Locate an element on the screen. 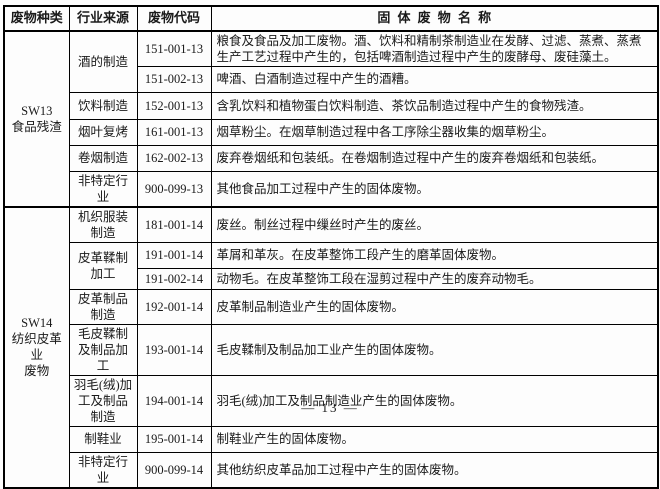  code-cell: 900-099-13 is located at coordinates (174, 189).